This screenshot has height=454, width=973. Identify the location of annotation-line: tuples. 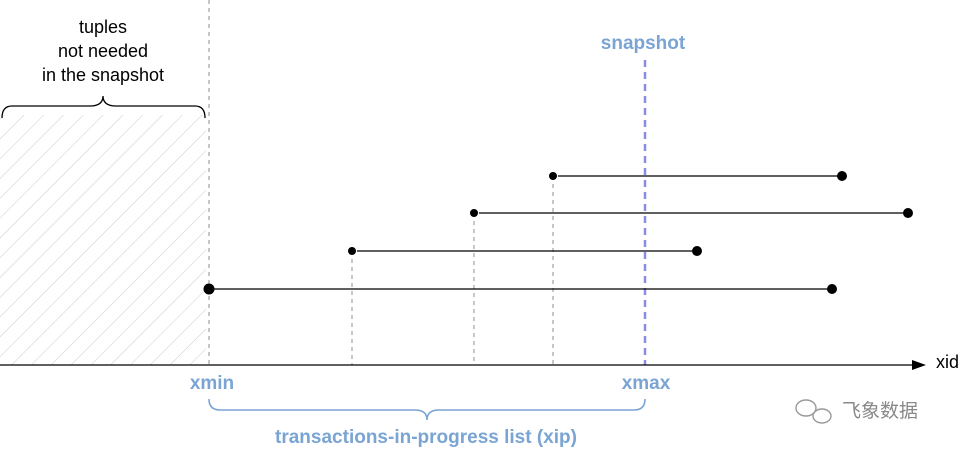
(103, 27).